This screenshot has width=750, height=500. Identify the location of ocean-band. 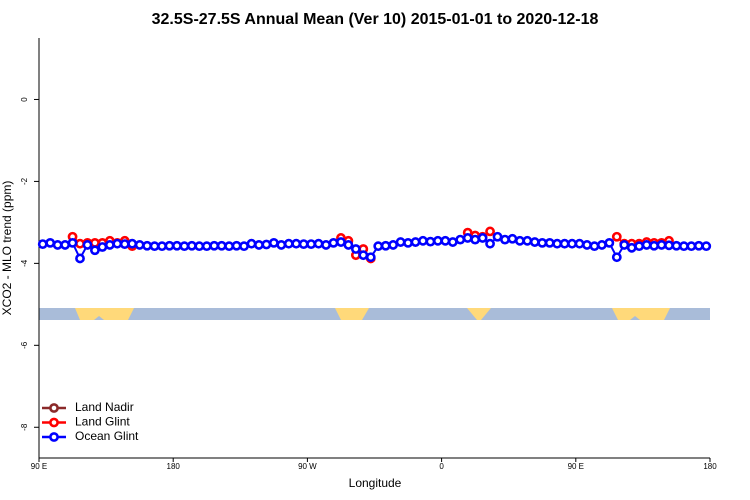
(374, 314).